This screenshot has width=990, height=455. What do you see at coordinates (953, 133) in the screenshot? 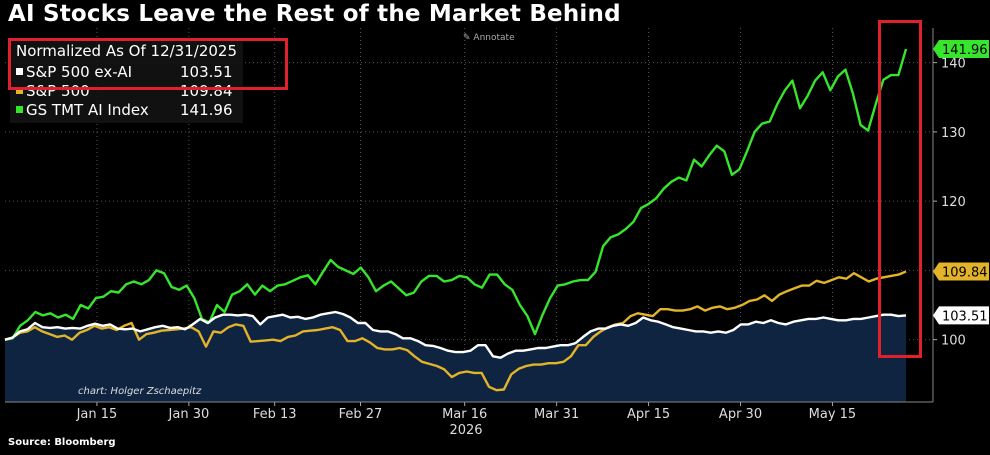
I see `y-tick-label: 130` at bounding box center [953, 133].